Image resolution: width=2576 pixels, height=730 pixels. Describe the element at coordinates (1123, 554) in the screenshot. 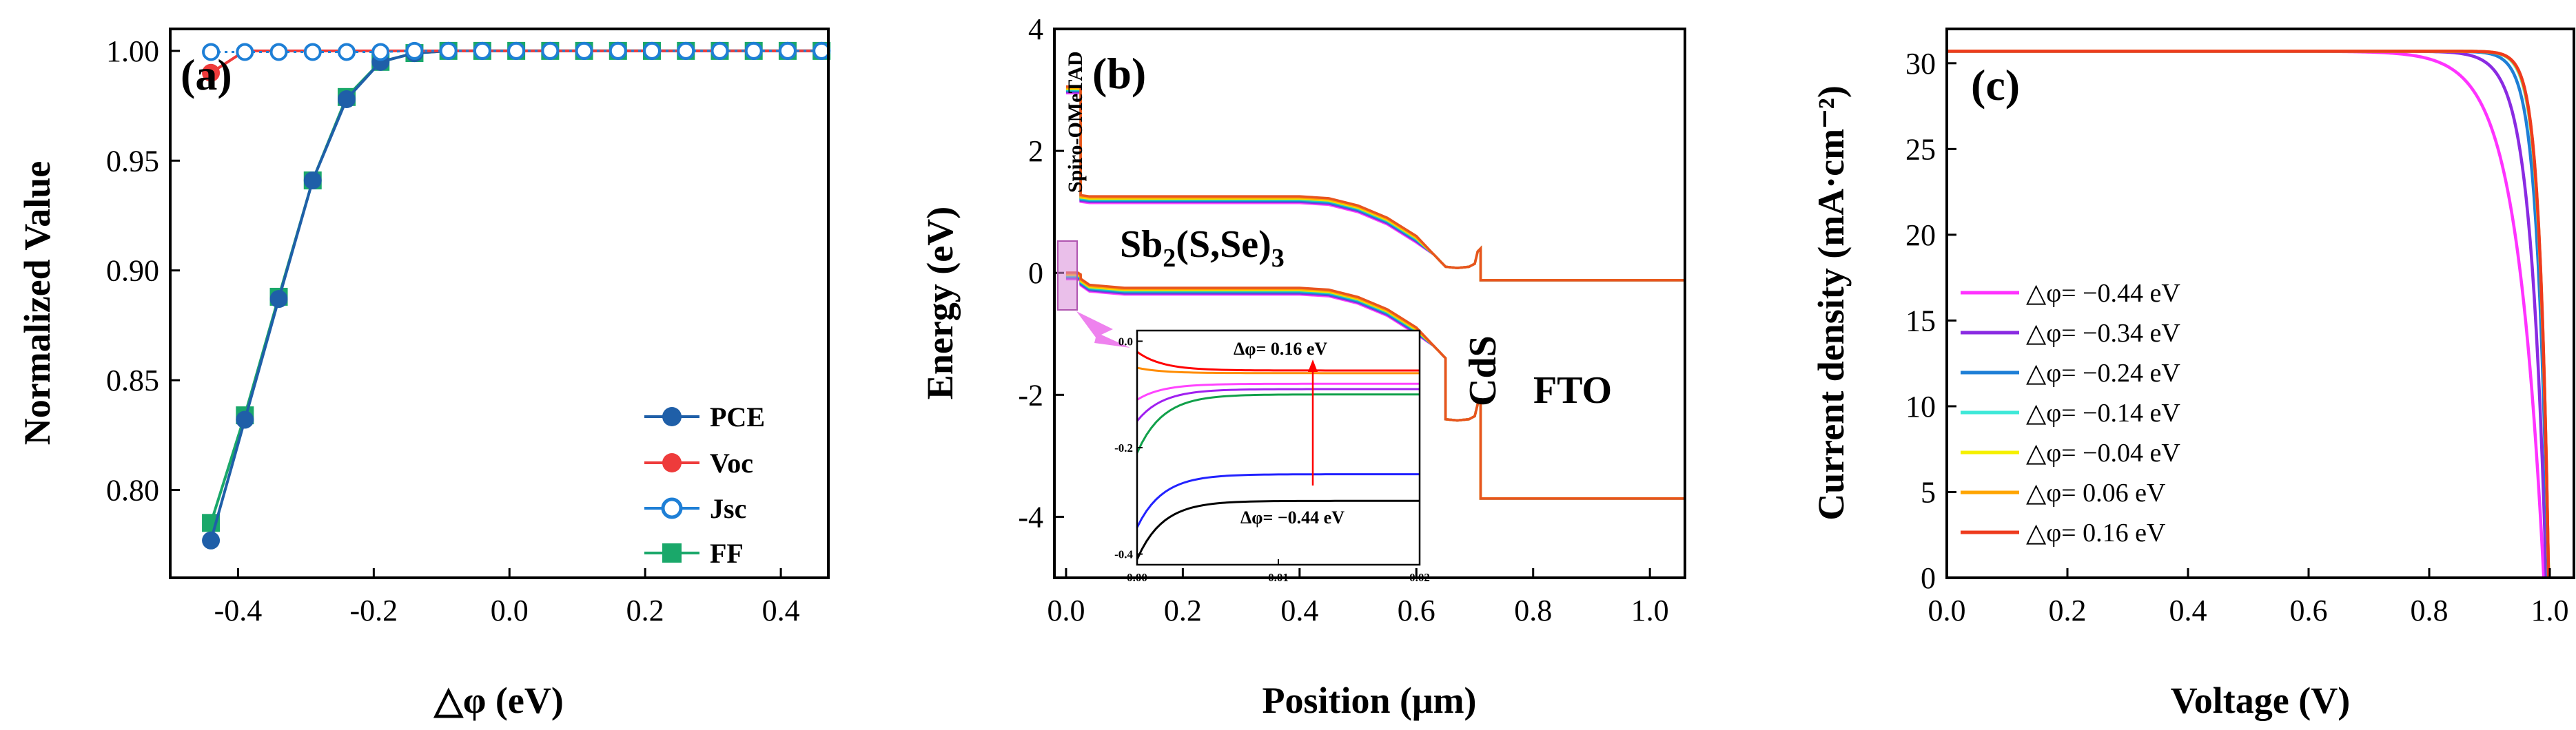

I see `inset-y-tick-label: -0.4` at that location.